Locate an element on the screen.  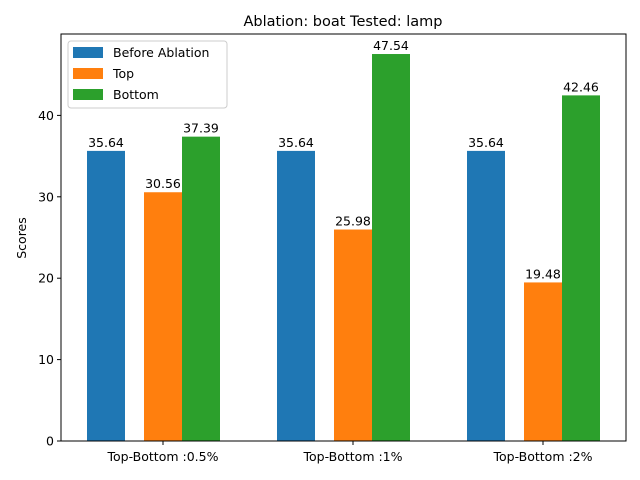
y-tick-label: 0 is located at coordinates (50, 441).